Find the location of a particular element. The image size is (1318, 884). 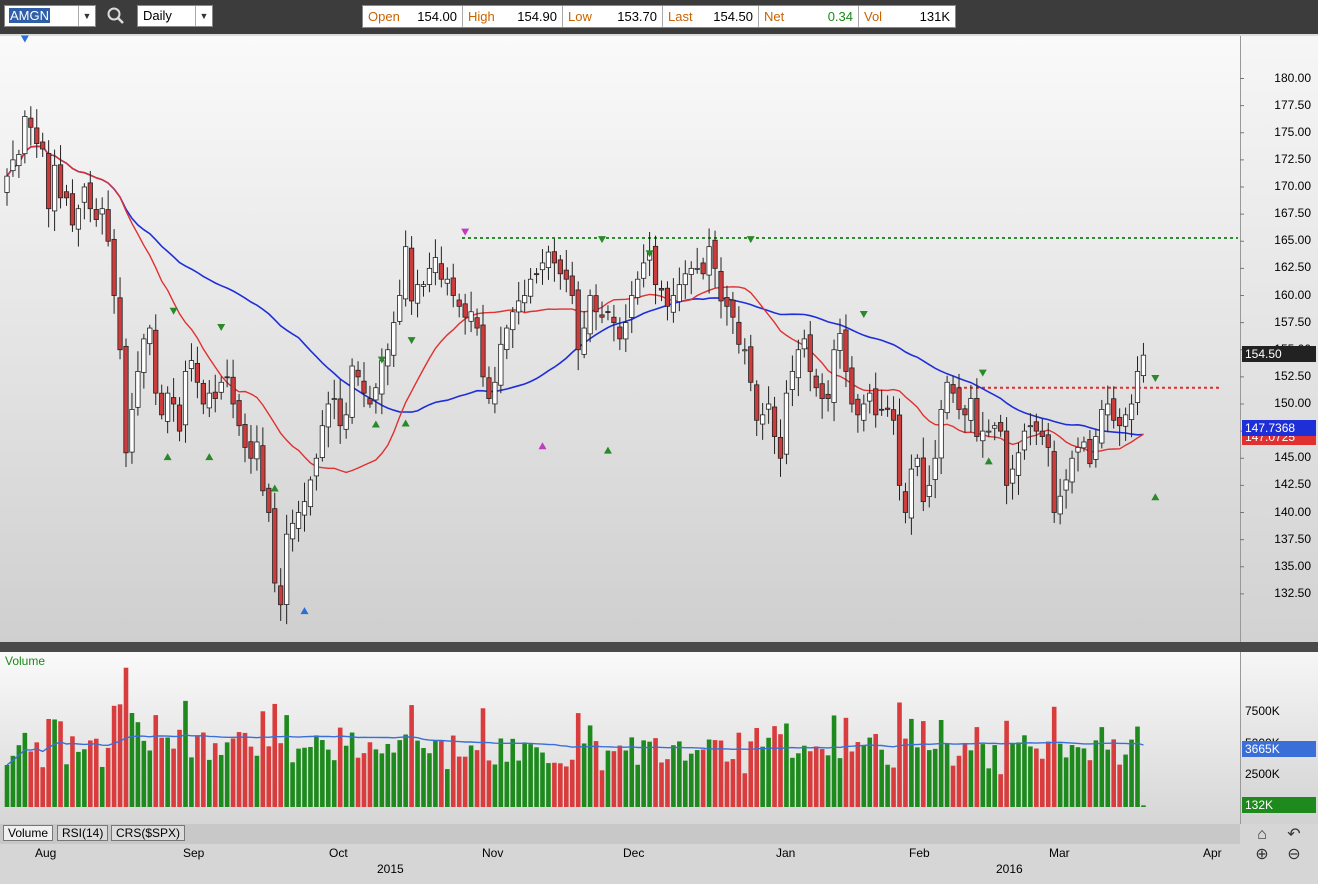

period-dropdown-arrow-icon: ▼ is located at coordinates (203, 16).